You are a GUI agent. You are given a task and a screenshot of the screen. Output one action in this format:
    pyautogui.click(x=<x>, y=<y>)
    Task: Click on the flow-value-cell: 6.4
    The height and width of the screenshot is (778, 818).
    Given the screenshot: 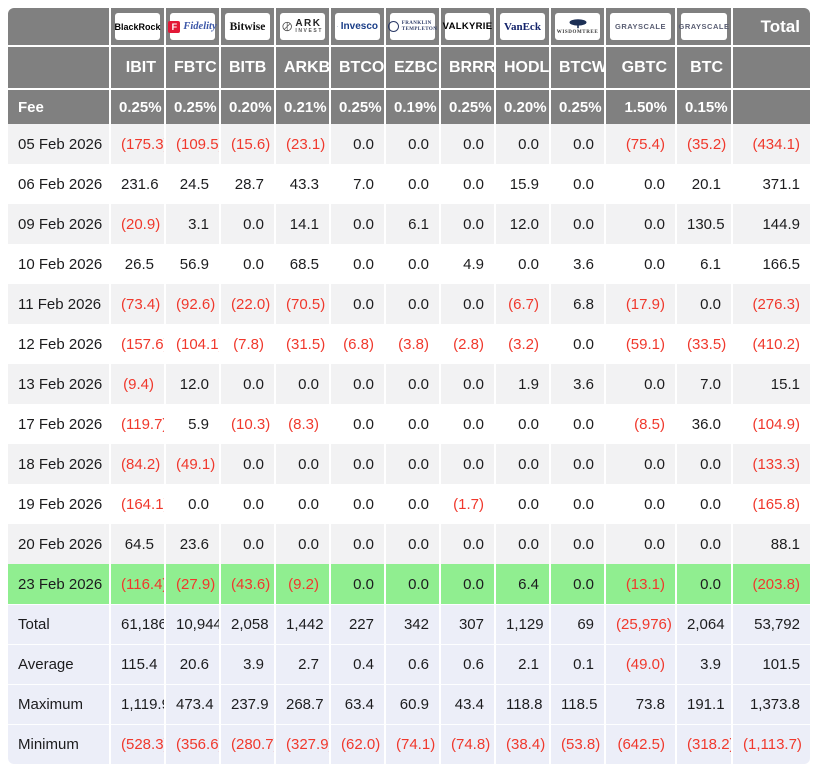 What is the action you would take?
    pyautogui.click(x=523, y=584)
    